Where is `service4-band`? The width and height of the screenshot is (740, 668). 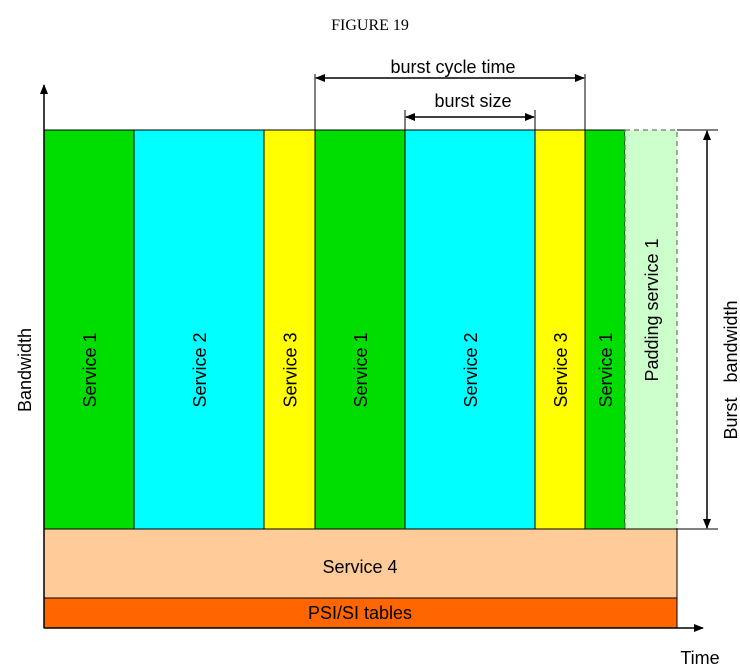 service4-band is located at coordinates (360, 563).